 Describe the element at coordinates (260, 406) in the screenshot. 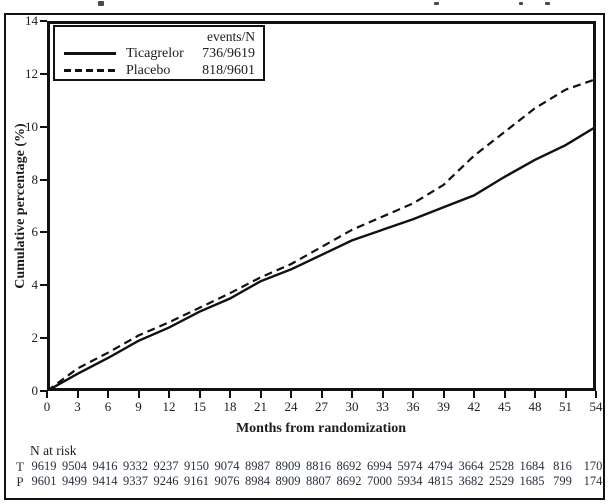

I see `x-tick-label: 21` at that location.